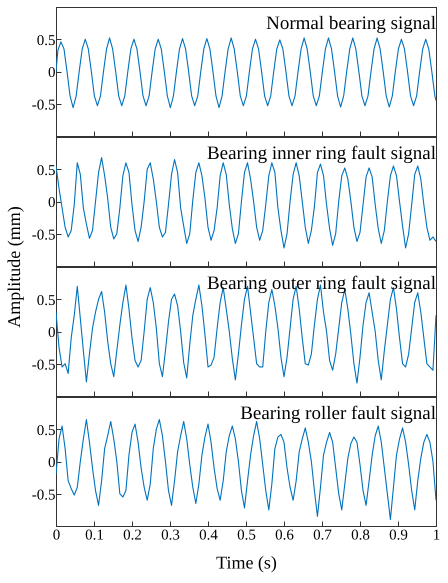 Image resolution: width=448 pixels, height=583 pixels. What do you see at coordinates (170, 536) in the screenshot?
I see `x-tick-label: 0.3` at bounding box center [170, 536].